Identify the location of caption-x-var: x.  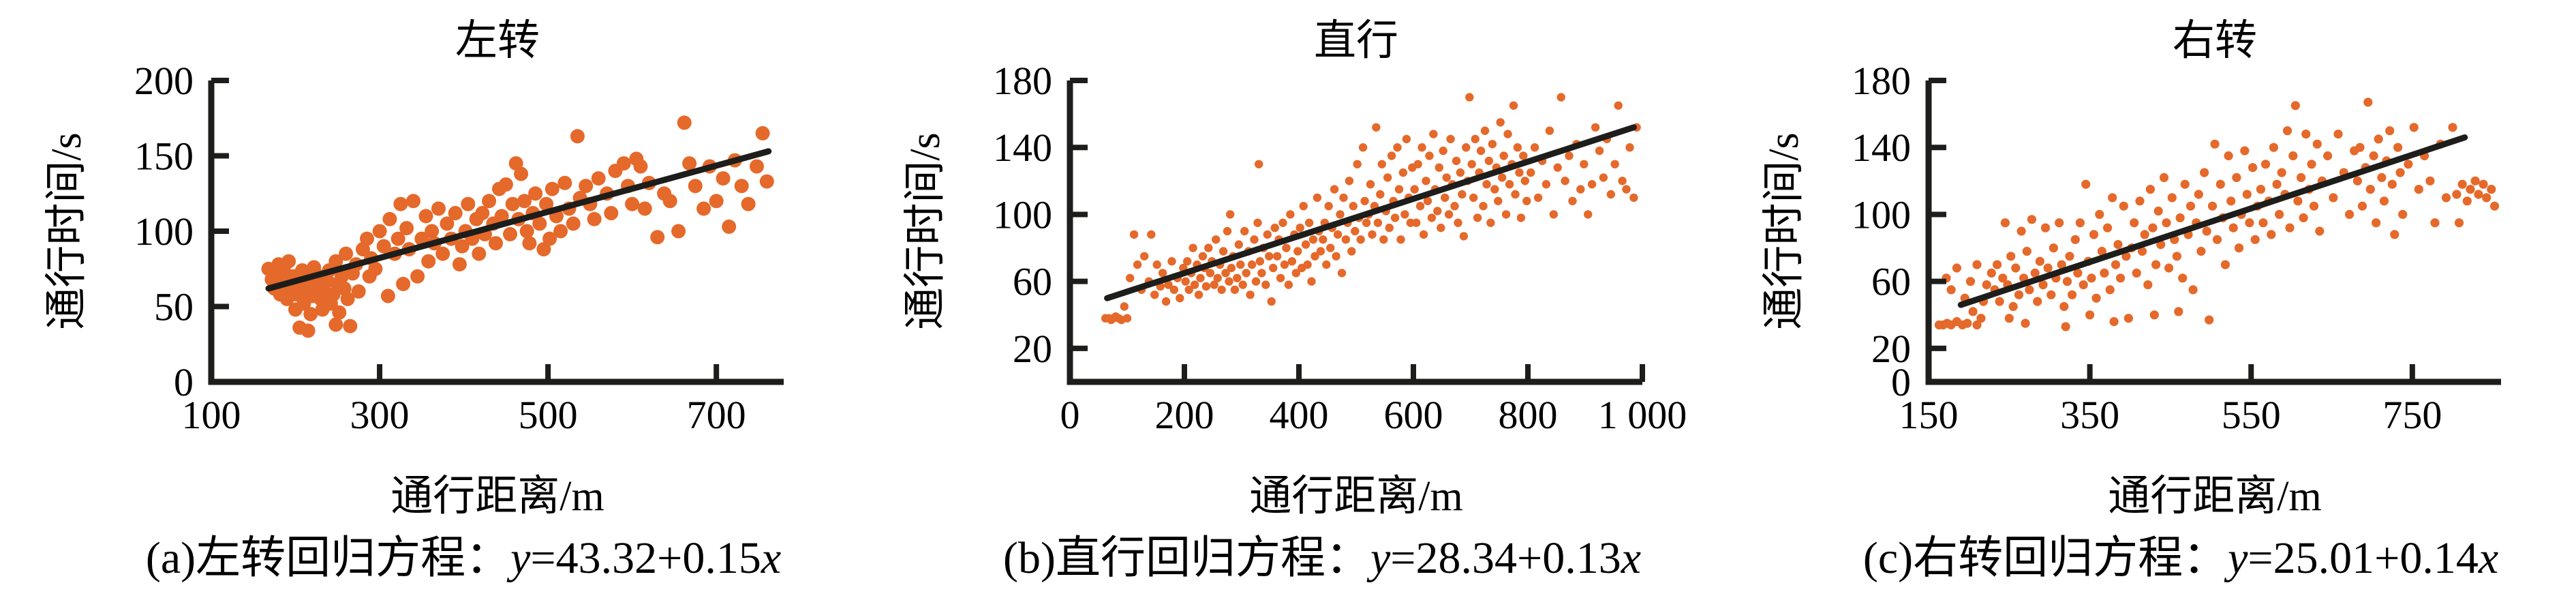
(771, 558).